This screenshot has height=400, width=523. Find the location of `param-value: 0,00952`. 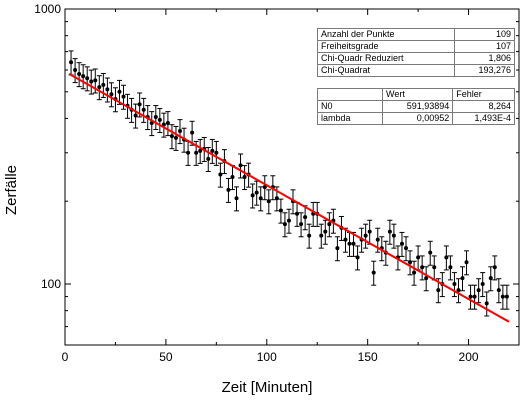

param-value: 0,00952 is located at coordinates (417, 118).